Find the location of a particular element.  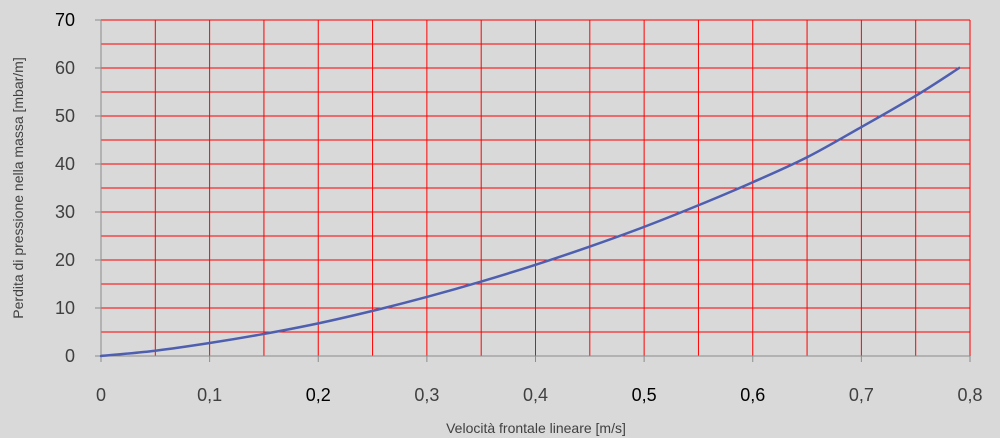

x-tick-label: 0,4 is located at coordinates (535, 395).